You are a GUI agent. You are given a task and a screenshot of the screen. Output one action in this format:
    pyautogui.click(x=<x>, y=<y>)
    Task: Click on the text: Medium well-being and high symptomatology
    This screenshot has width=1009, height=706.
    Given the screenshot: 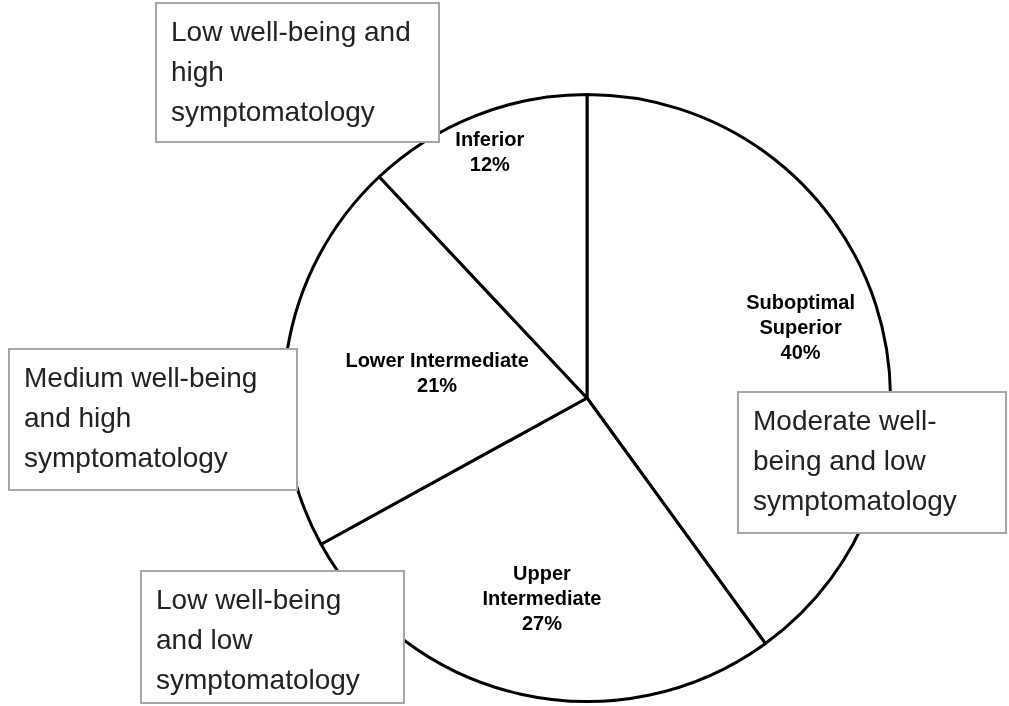 What is the action you would take?
    pyautogui.click(x=153, y=419)
    